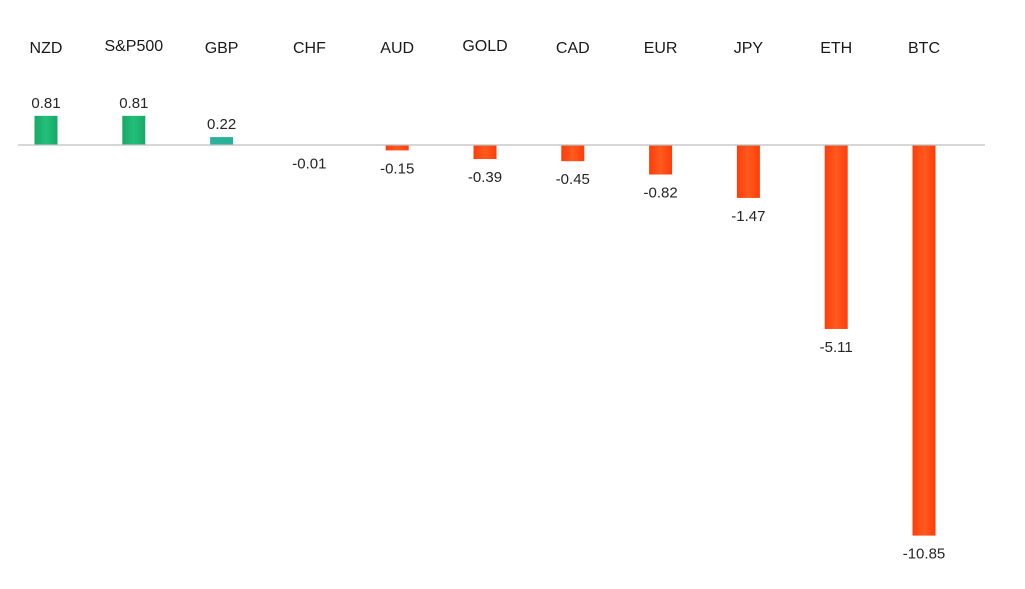 This screenshot has height=589, width=1025. I want to click on value-label-btc: -10.85, so click(924, 554).